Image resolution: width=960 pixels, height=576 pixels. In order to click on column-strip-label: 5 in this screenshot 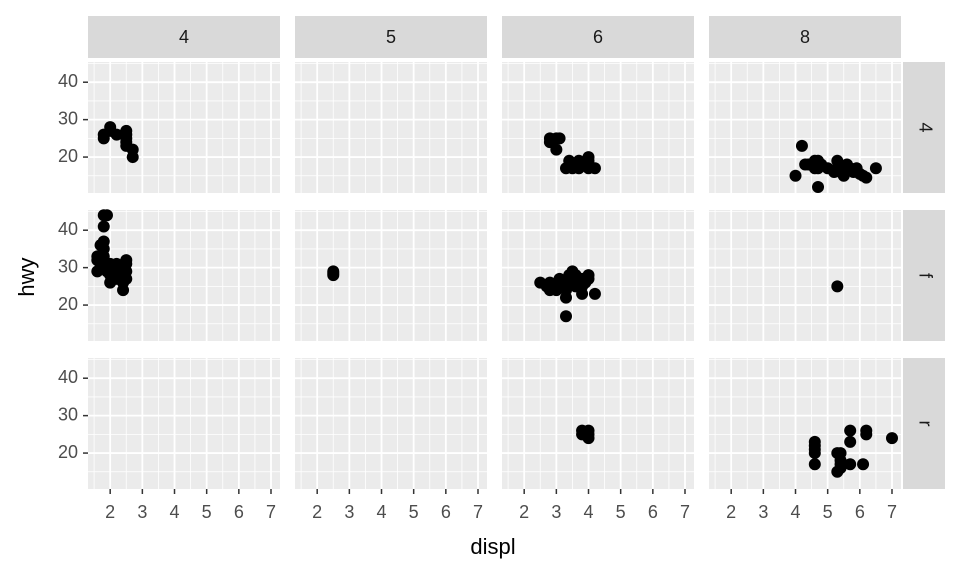, I will do `click(391, 37)`.